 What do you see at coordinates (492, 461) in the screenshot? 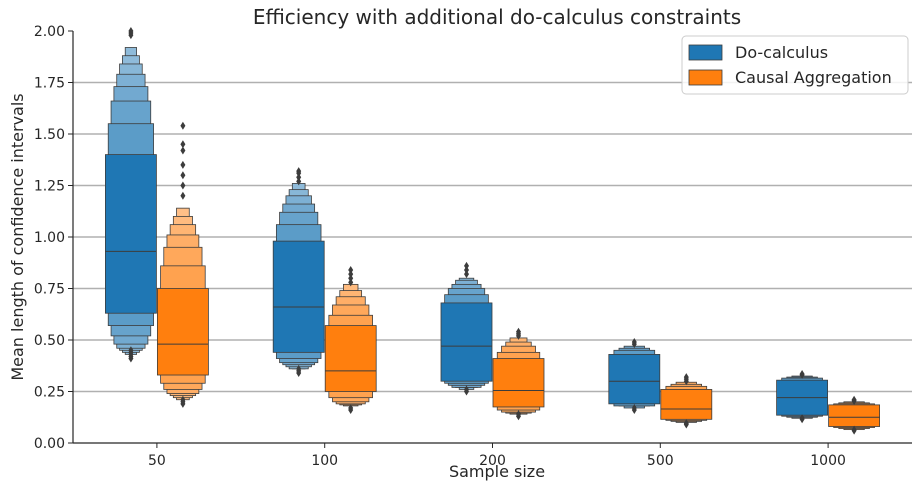
I see `x-tick-label: 200` at bounding box center [492, 461].